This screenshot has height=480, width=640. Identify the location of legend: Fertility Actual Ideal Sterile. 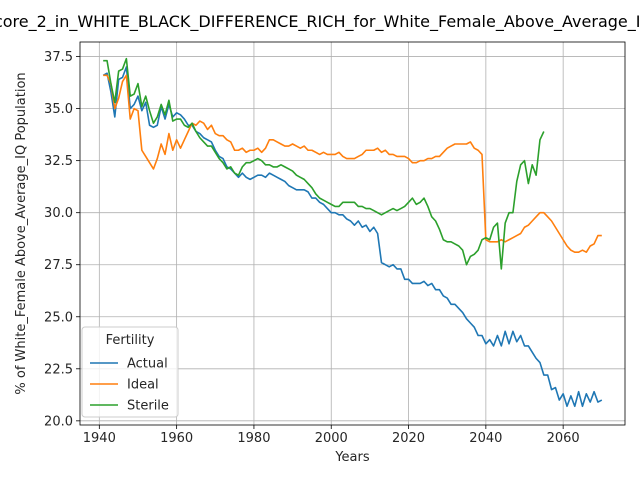
(130, 372).